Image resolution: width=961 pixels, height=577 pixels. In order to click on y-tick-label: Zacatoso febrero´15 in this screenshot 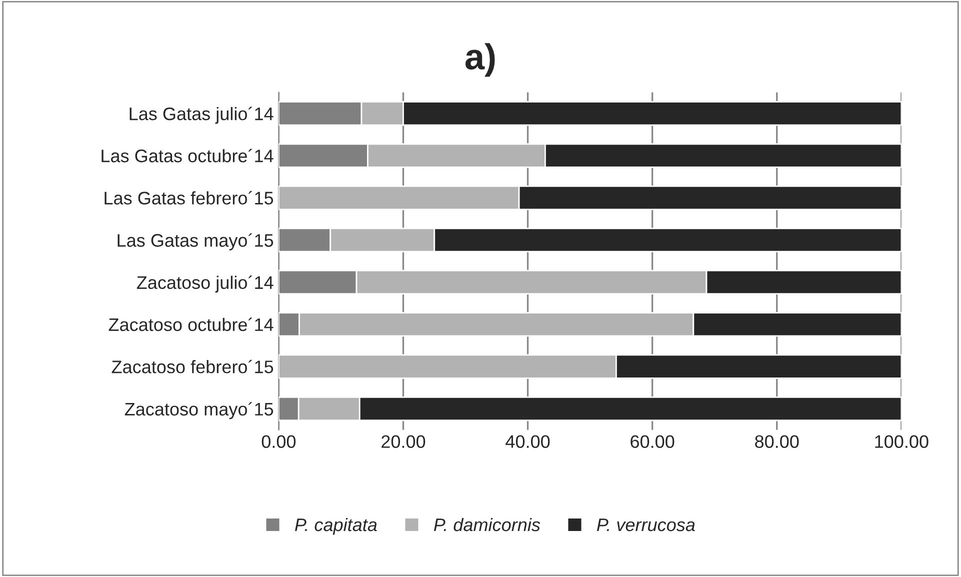, I will do `click(193, 367)`.